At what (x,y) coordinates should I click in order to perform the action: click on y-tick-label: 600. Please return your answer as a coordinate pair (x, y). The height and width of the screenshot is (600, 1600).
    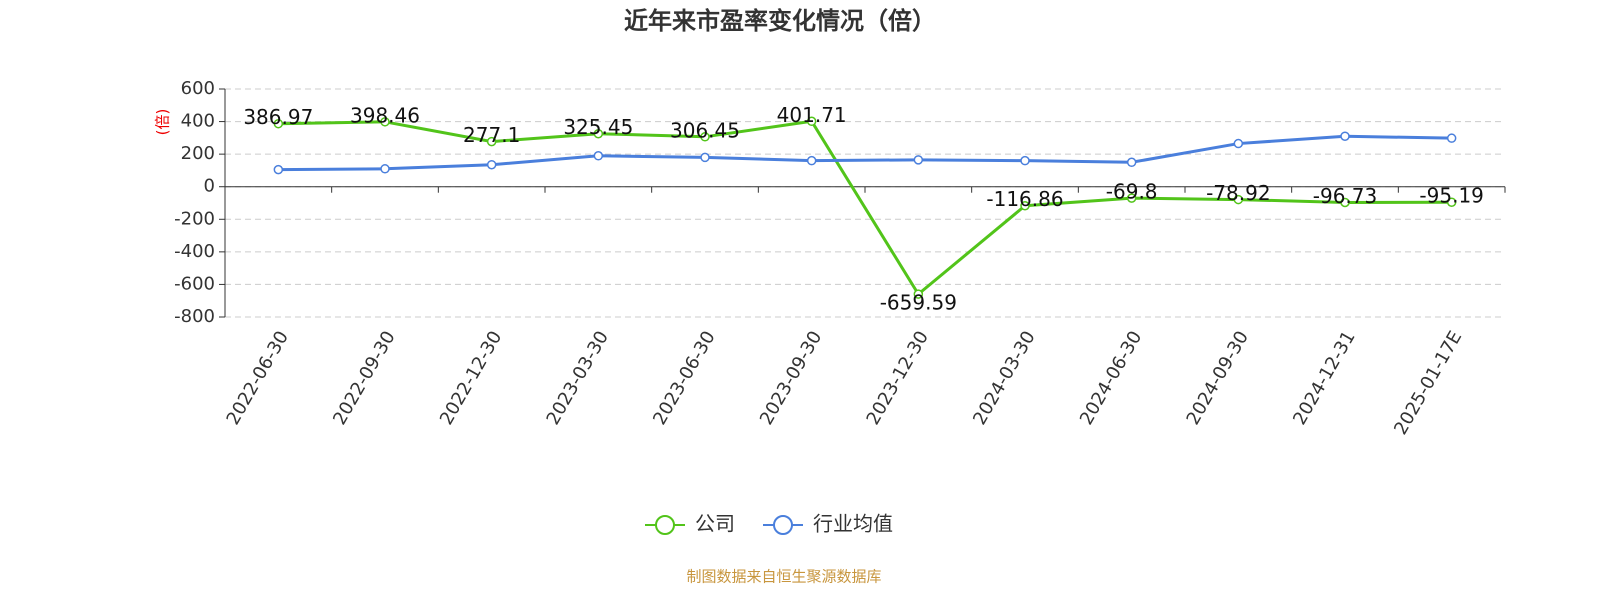
    Looking at the image, I should click on (198, 88).